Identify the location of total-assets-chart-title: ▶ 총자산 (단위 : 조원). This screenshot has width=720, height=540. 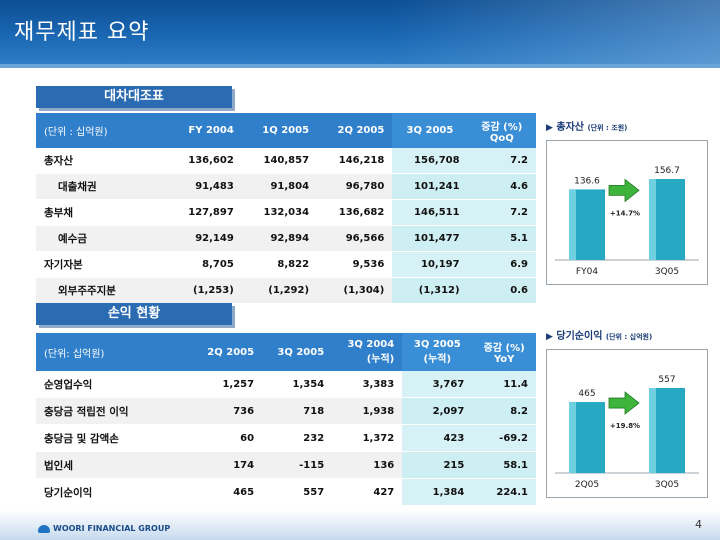
(586, 125).